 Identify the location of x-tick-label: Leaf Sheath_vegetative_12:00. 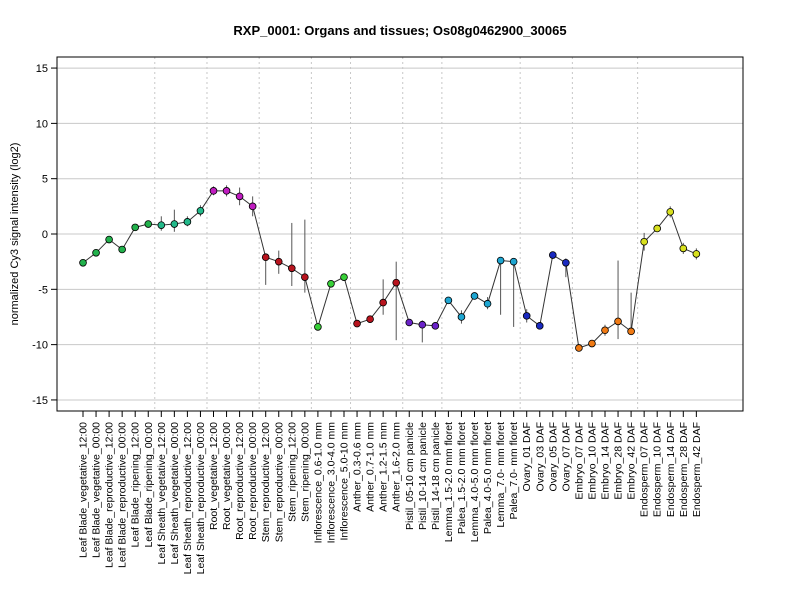
(162, 493).